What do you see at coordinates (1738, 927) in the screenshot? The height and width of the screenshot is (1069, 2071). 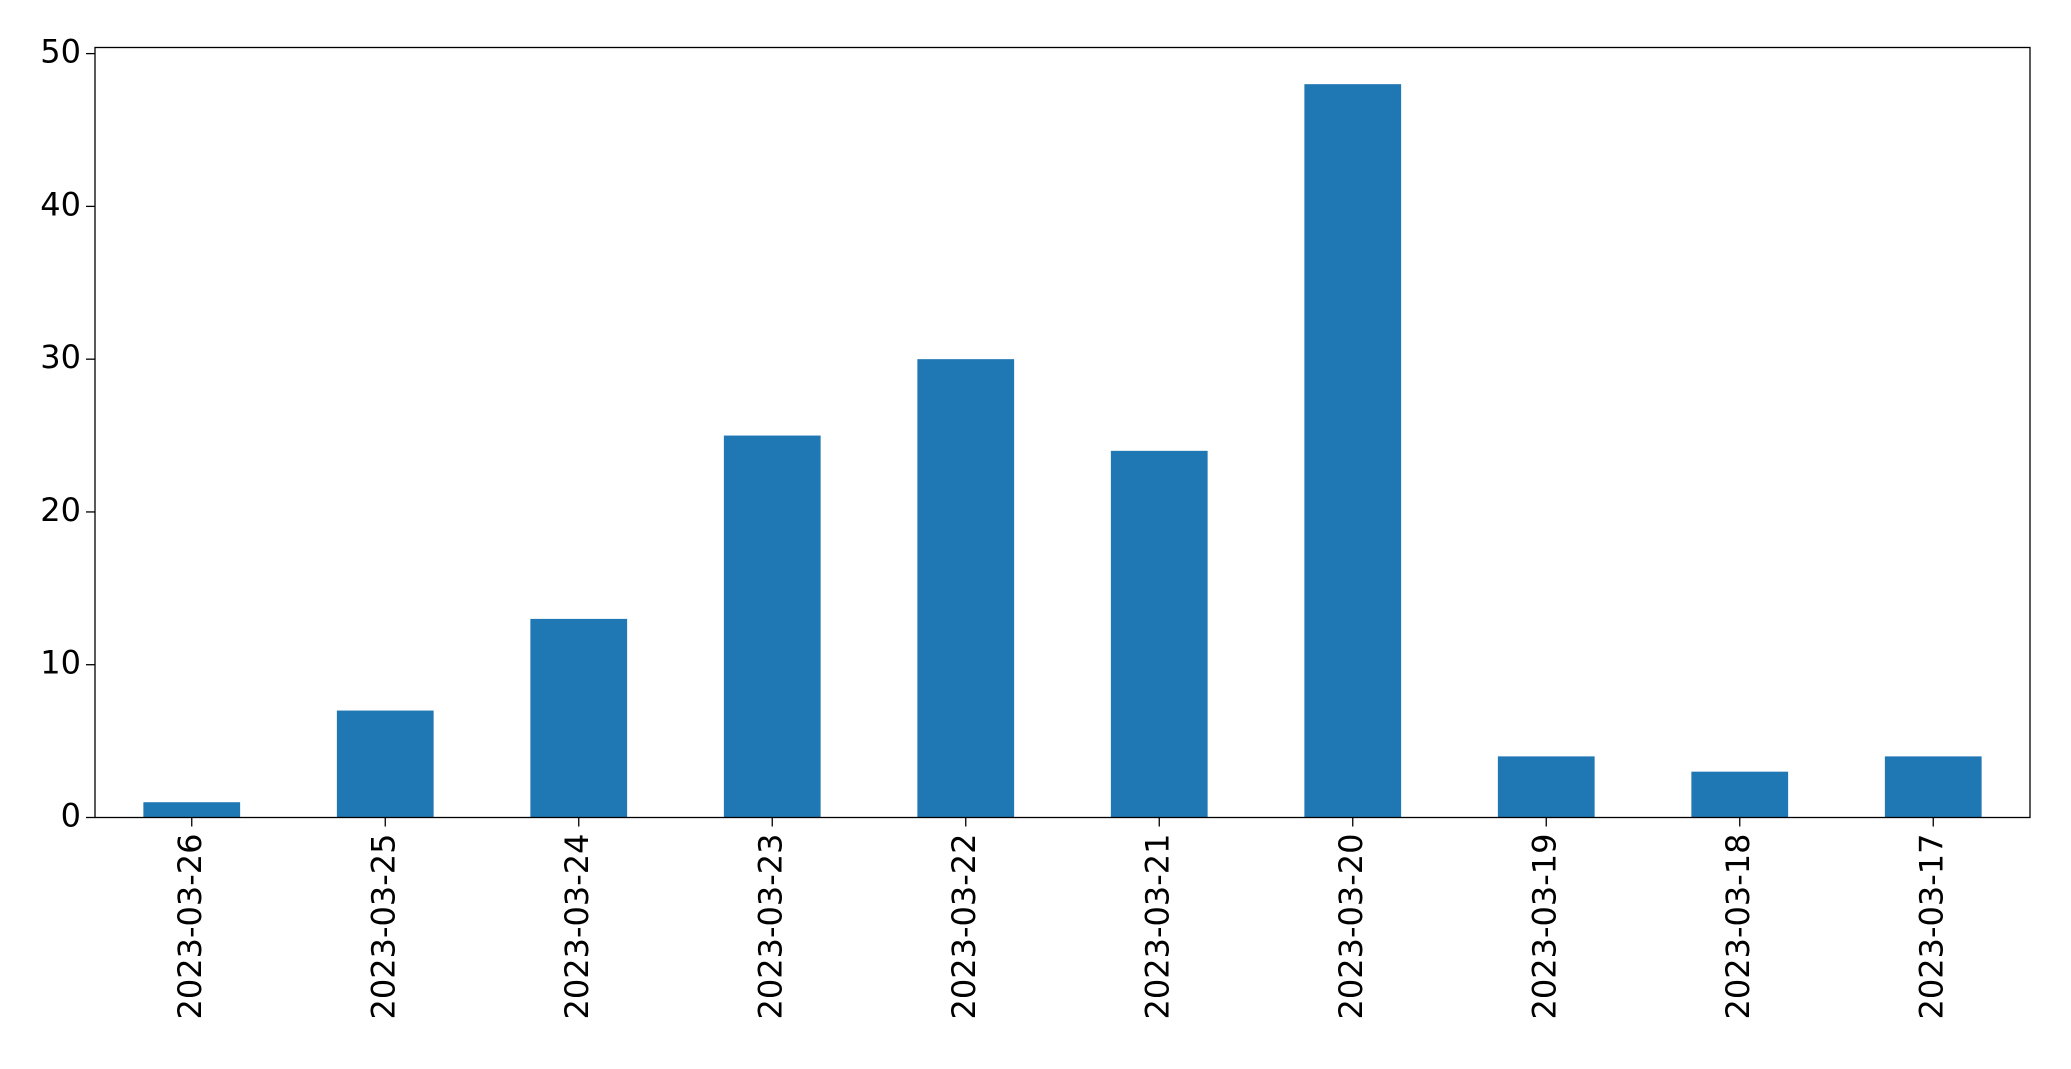 I see `x-tick-label: 2023-03-18` at bounding box center [1738, 927].